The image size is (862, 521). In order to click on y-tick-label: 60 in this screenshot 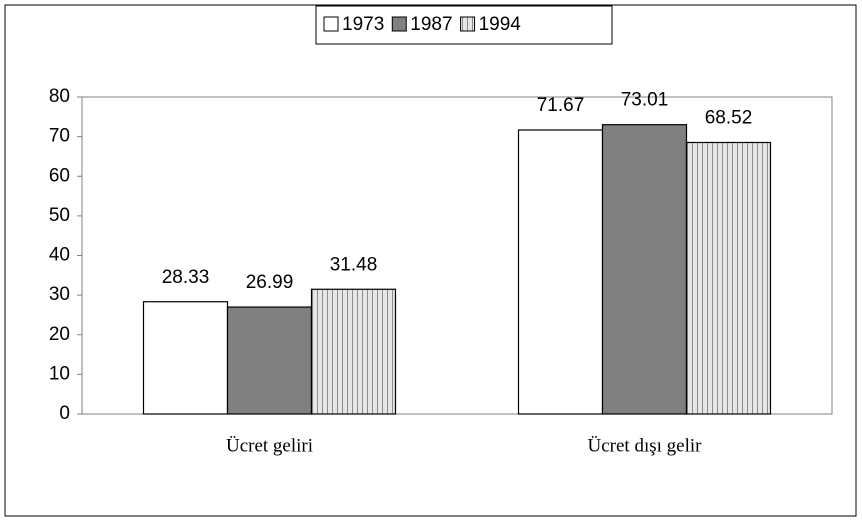, I will do `click(59, 175)`.